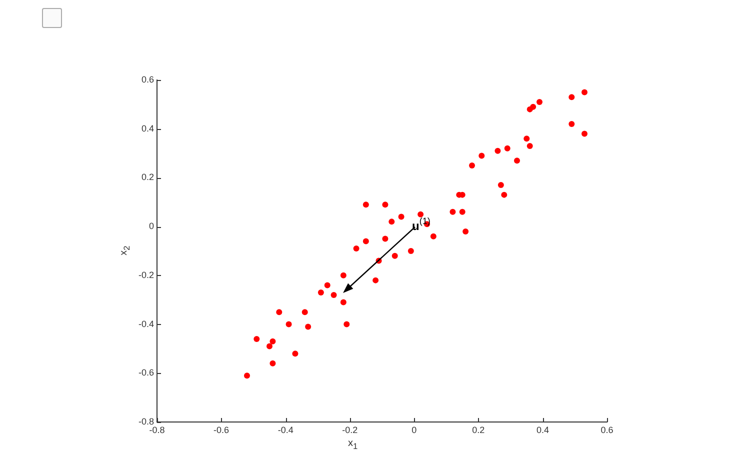 The height and width of the screenshot is (473, 735). What do you see at coordinates (414, 429) in the screenshot?
I see `x-tick-label: 0` at bounding box center [414, 429].